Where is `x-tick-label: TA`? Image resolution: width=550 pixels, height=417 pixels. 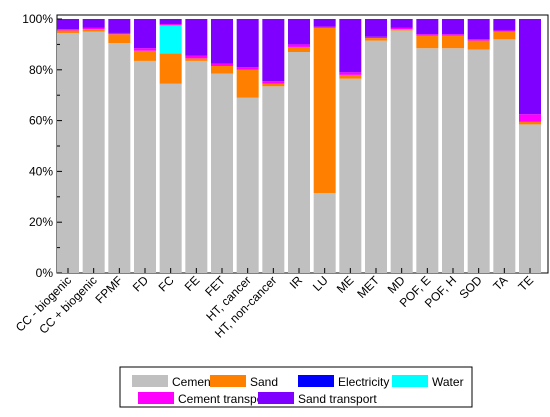 x-tick-label: TA is located at coordinates (500, 283).